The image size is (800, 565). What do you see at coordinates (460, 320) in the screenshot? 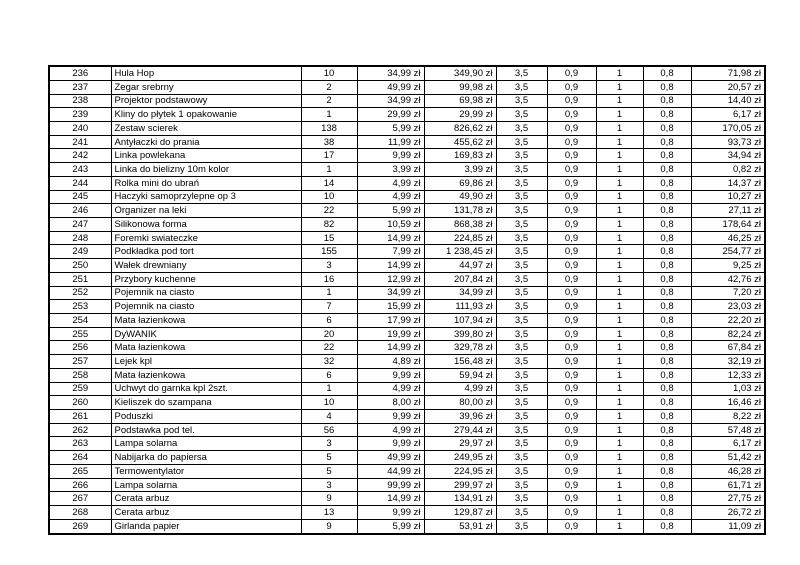
I see `total-value-cell: 107,94 zł` at bounding box center [460, 320].